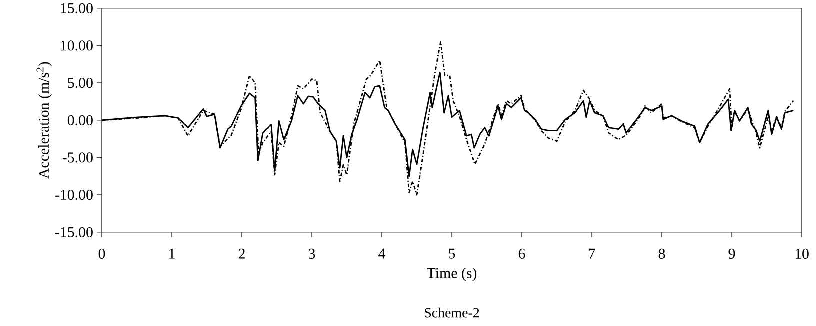 The image size is (816, 326). Describe the element at coordinates (80, 83) in the screenshot. I see `y-tick-label: 5.00` at that location.